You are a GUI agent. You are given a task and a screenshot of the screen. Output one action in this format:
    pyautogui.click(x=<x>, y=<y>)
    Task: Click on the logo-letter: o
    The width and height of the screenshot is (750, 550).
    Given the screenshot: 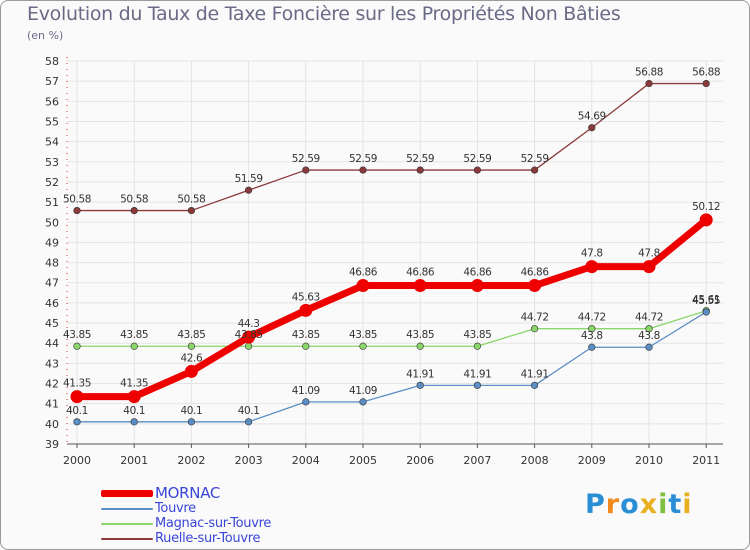 What is the action you would take?
    pyautogui.click(x=630, y=504)
    